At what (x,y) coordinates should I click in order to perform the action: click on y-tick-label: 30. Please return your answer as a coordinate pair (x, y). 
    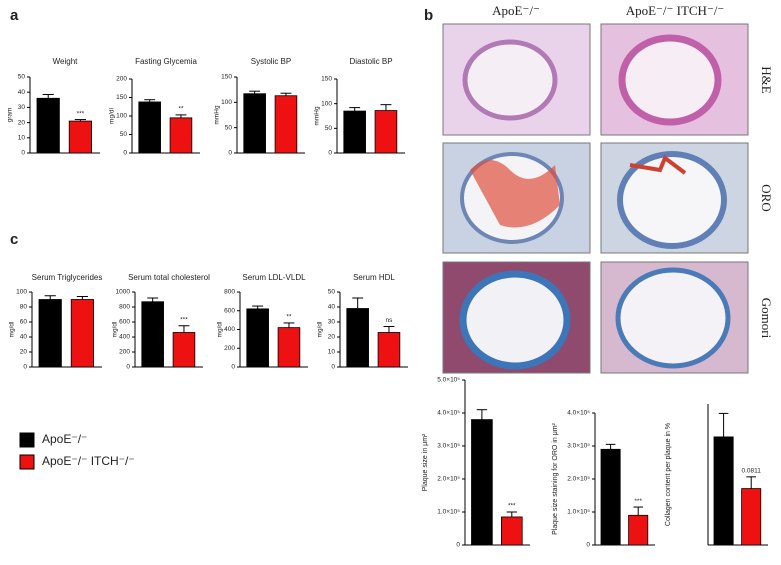
    Looking at the image, I should click on (22, 107).